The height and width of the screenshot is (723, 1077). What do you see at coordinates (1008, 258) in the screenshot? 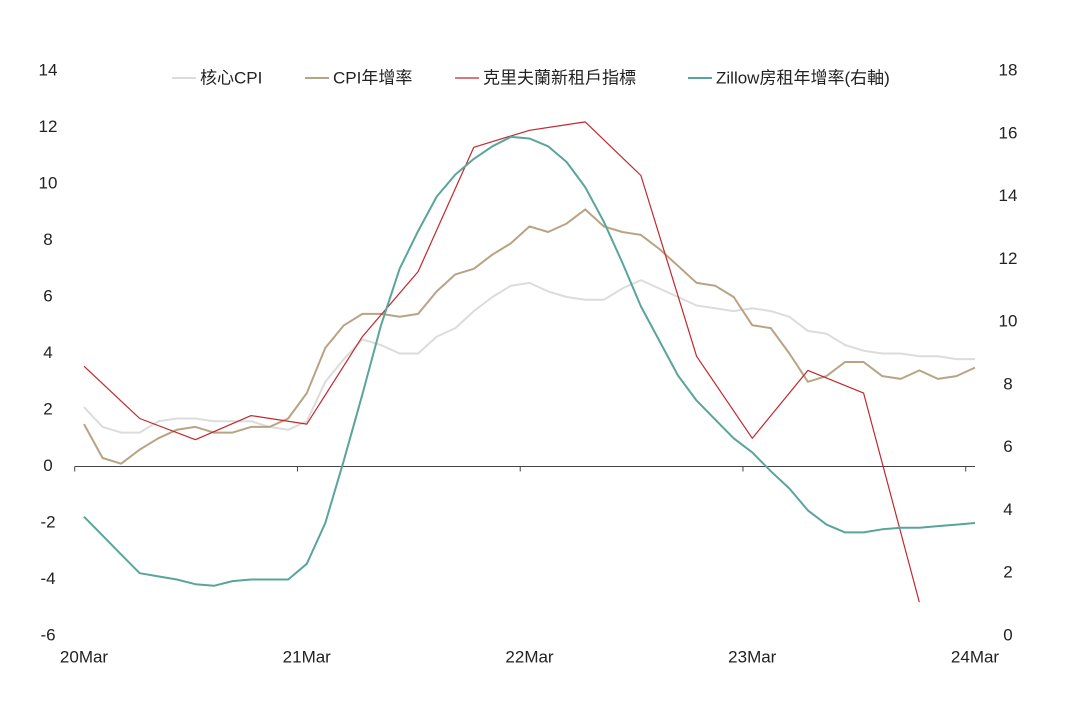
I see `y2-tick-label: 12` at bounding box center [1008, 258].